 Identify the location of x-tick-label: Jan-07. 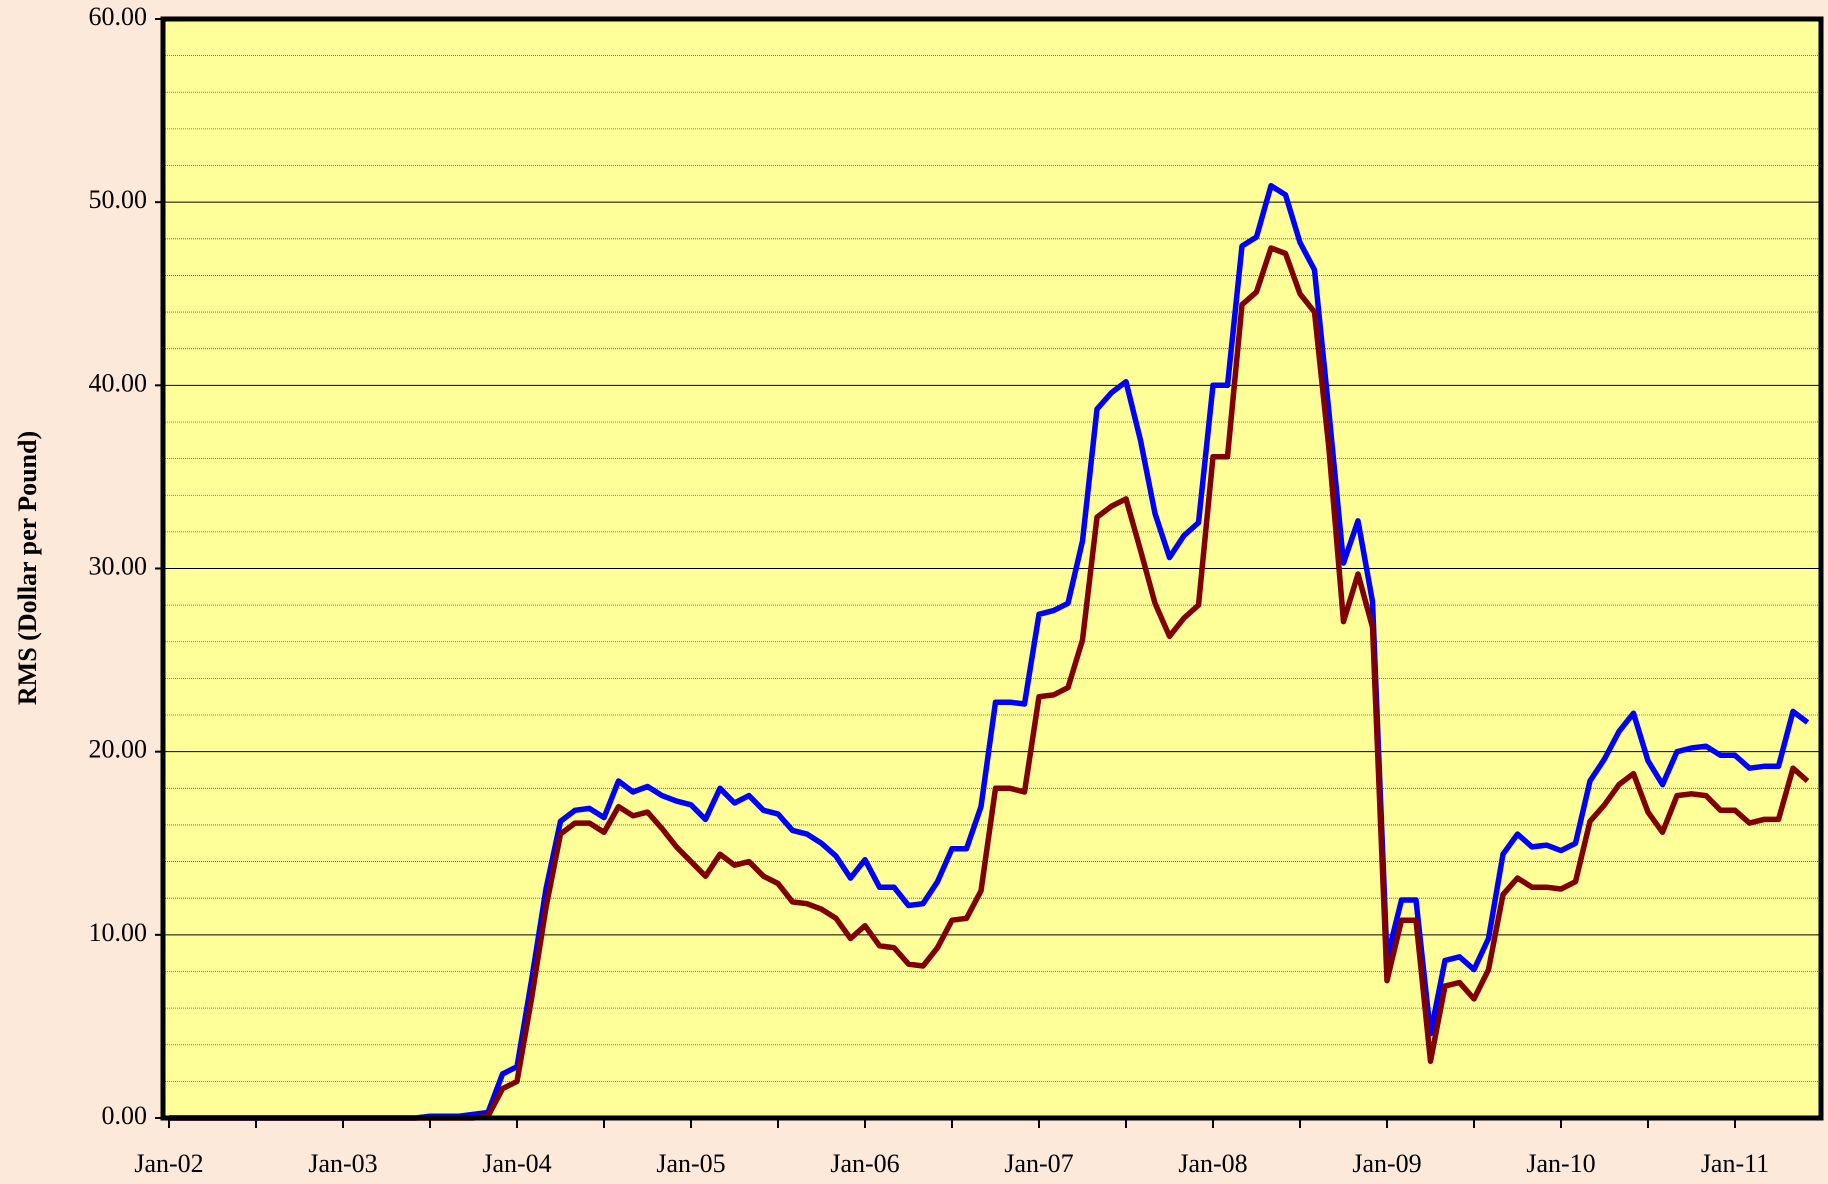
(1038, 1163).